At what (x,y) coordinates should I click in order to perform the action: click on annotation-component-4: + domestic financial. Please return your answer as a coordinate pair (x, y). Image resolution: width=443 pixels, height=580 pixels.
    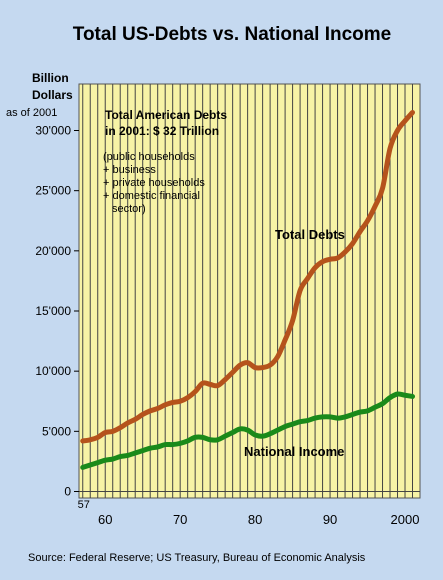
    Looking at the image, I should click on (151, 196).